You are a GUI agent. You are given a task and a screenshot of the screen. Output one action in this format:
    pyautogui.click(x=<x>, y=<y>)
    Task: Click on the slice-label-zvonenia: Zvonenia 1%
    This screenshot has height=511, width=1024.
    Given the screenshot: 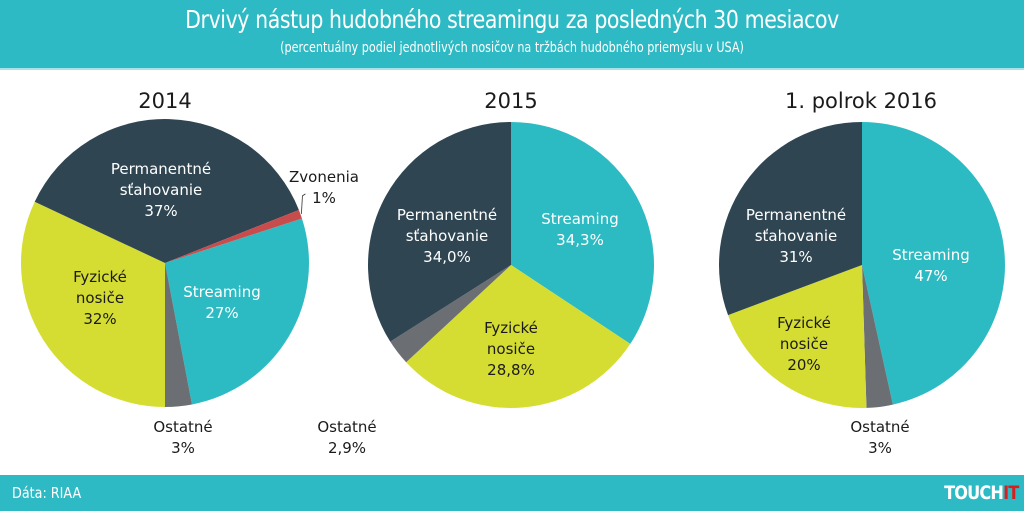 What is the action you would take?
    pyautogui.click(x=324, y=187)
    